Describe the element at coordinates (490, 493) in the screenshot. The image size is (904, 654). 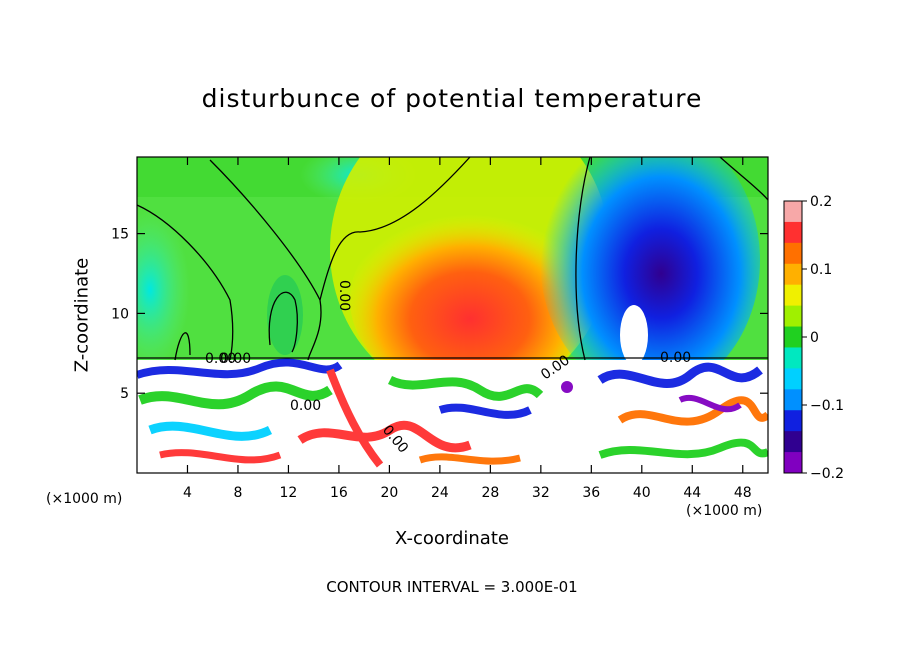
I see `x-tick-label: 28` at that location.